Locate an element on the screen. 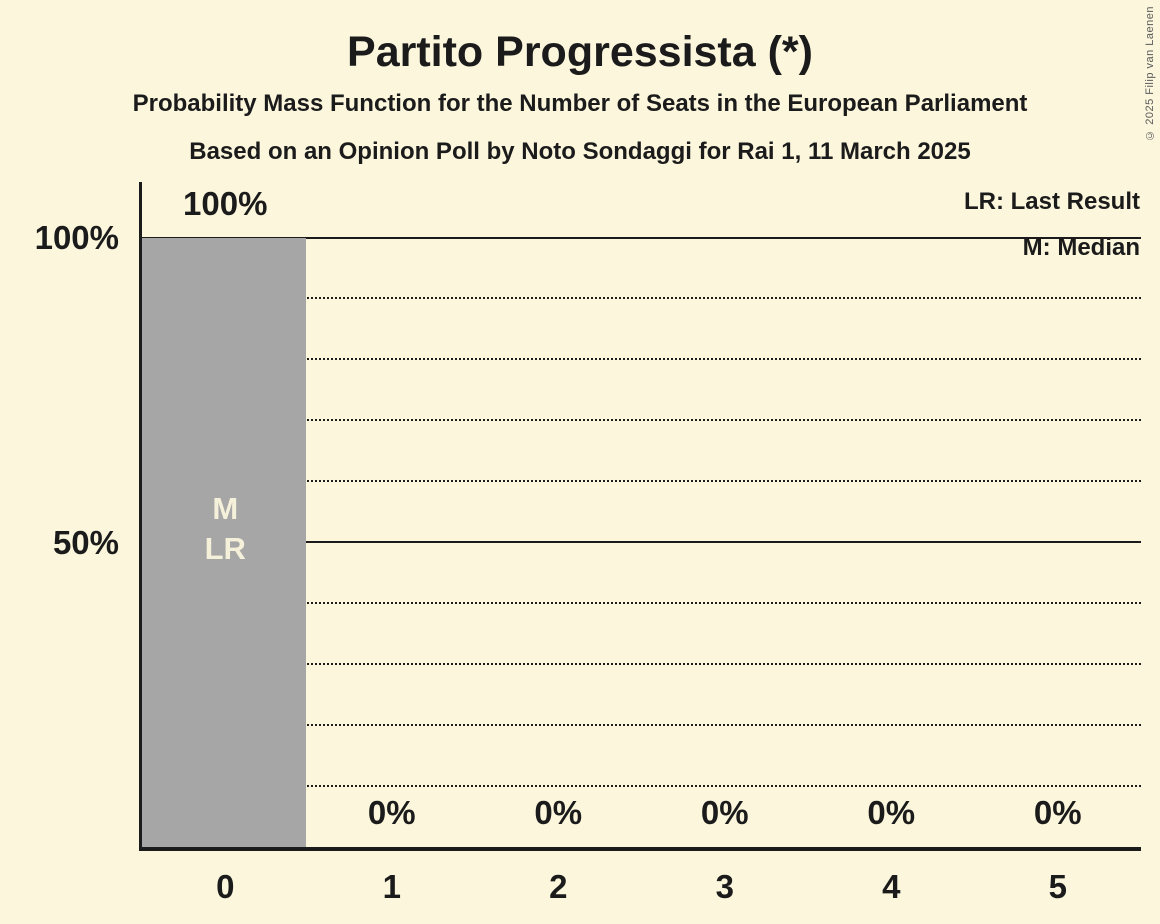 The width and height of the screenshot is (1160, 924). x-tick-label: 0 is located at coordinates (225, 886).